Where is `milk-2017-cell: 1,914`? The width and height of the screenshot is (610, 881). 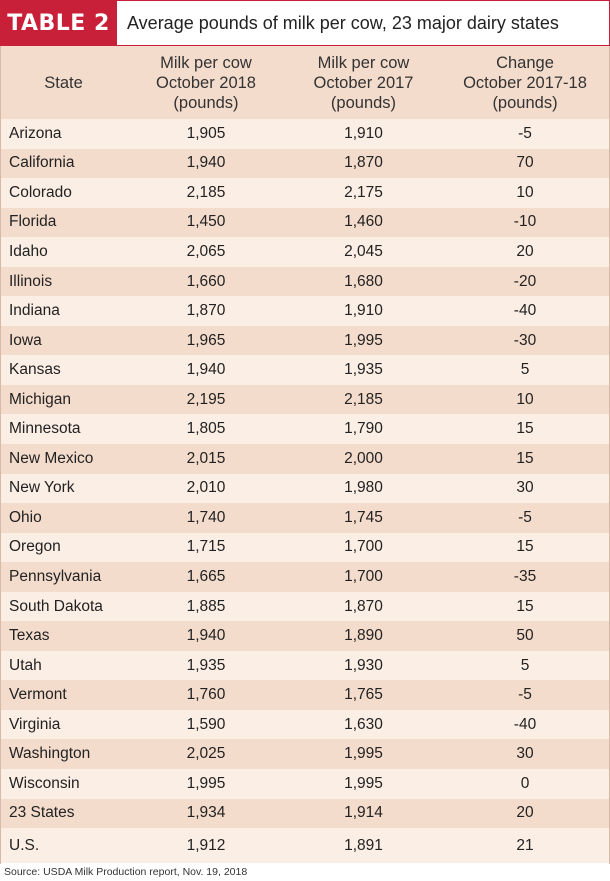 milk-2017-cell: 1,914 is located at coordinates (363, 813).